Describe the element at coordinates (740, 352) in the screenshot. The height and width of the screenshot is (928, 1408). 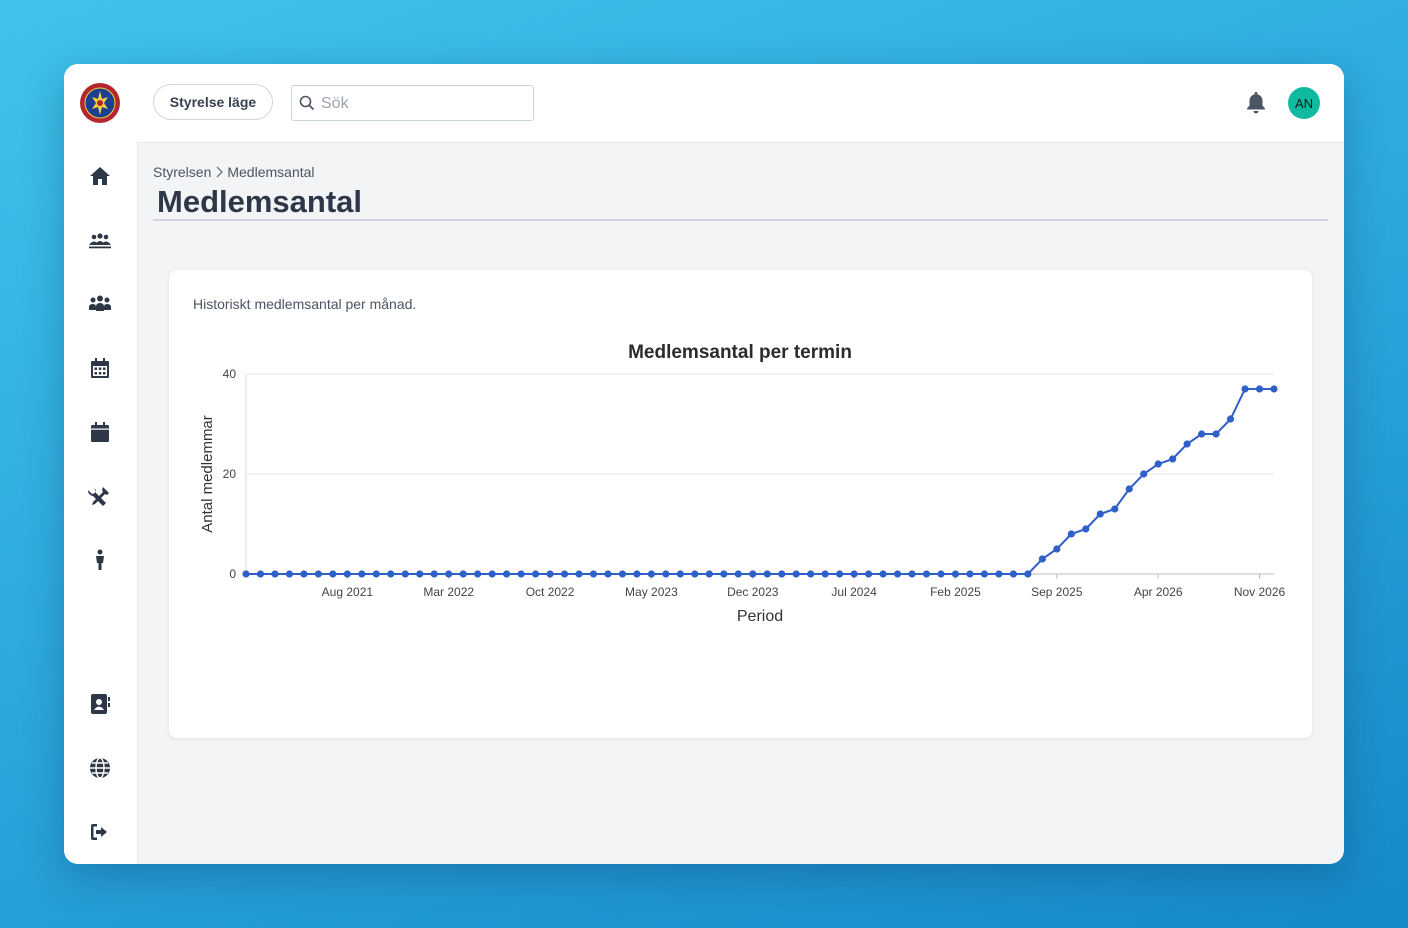
I see `chart-title: Medlemsantal per termin` at that location.